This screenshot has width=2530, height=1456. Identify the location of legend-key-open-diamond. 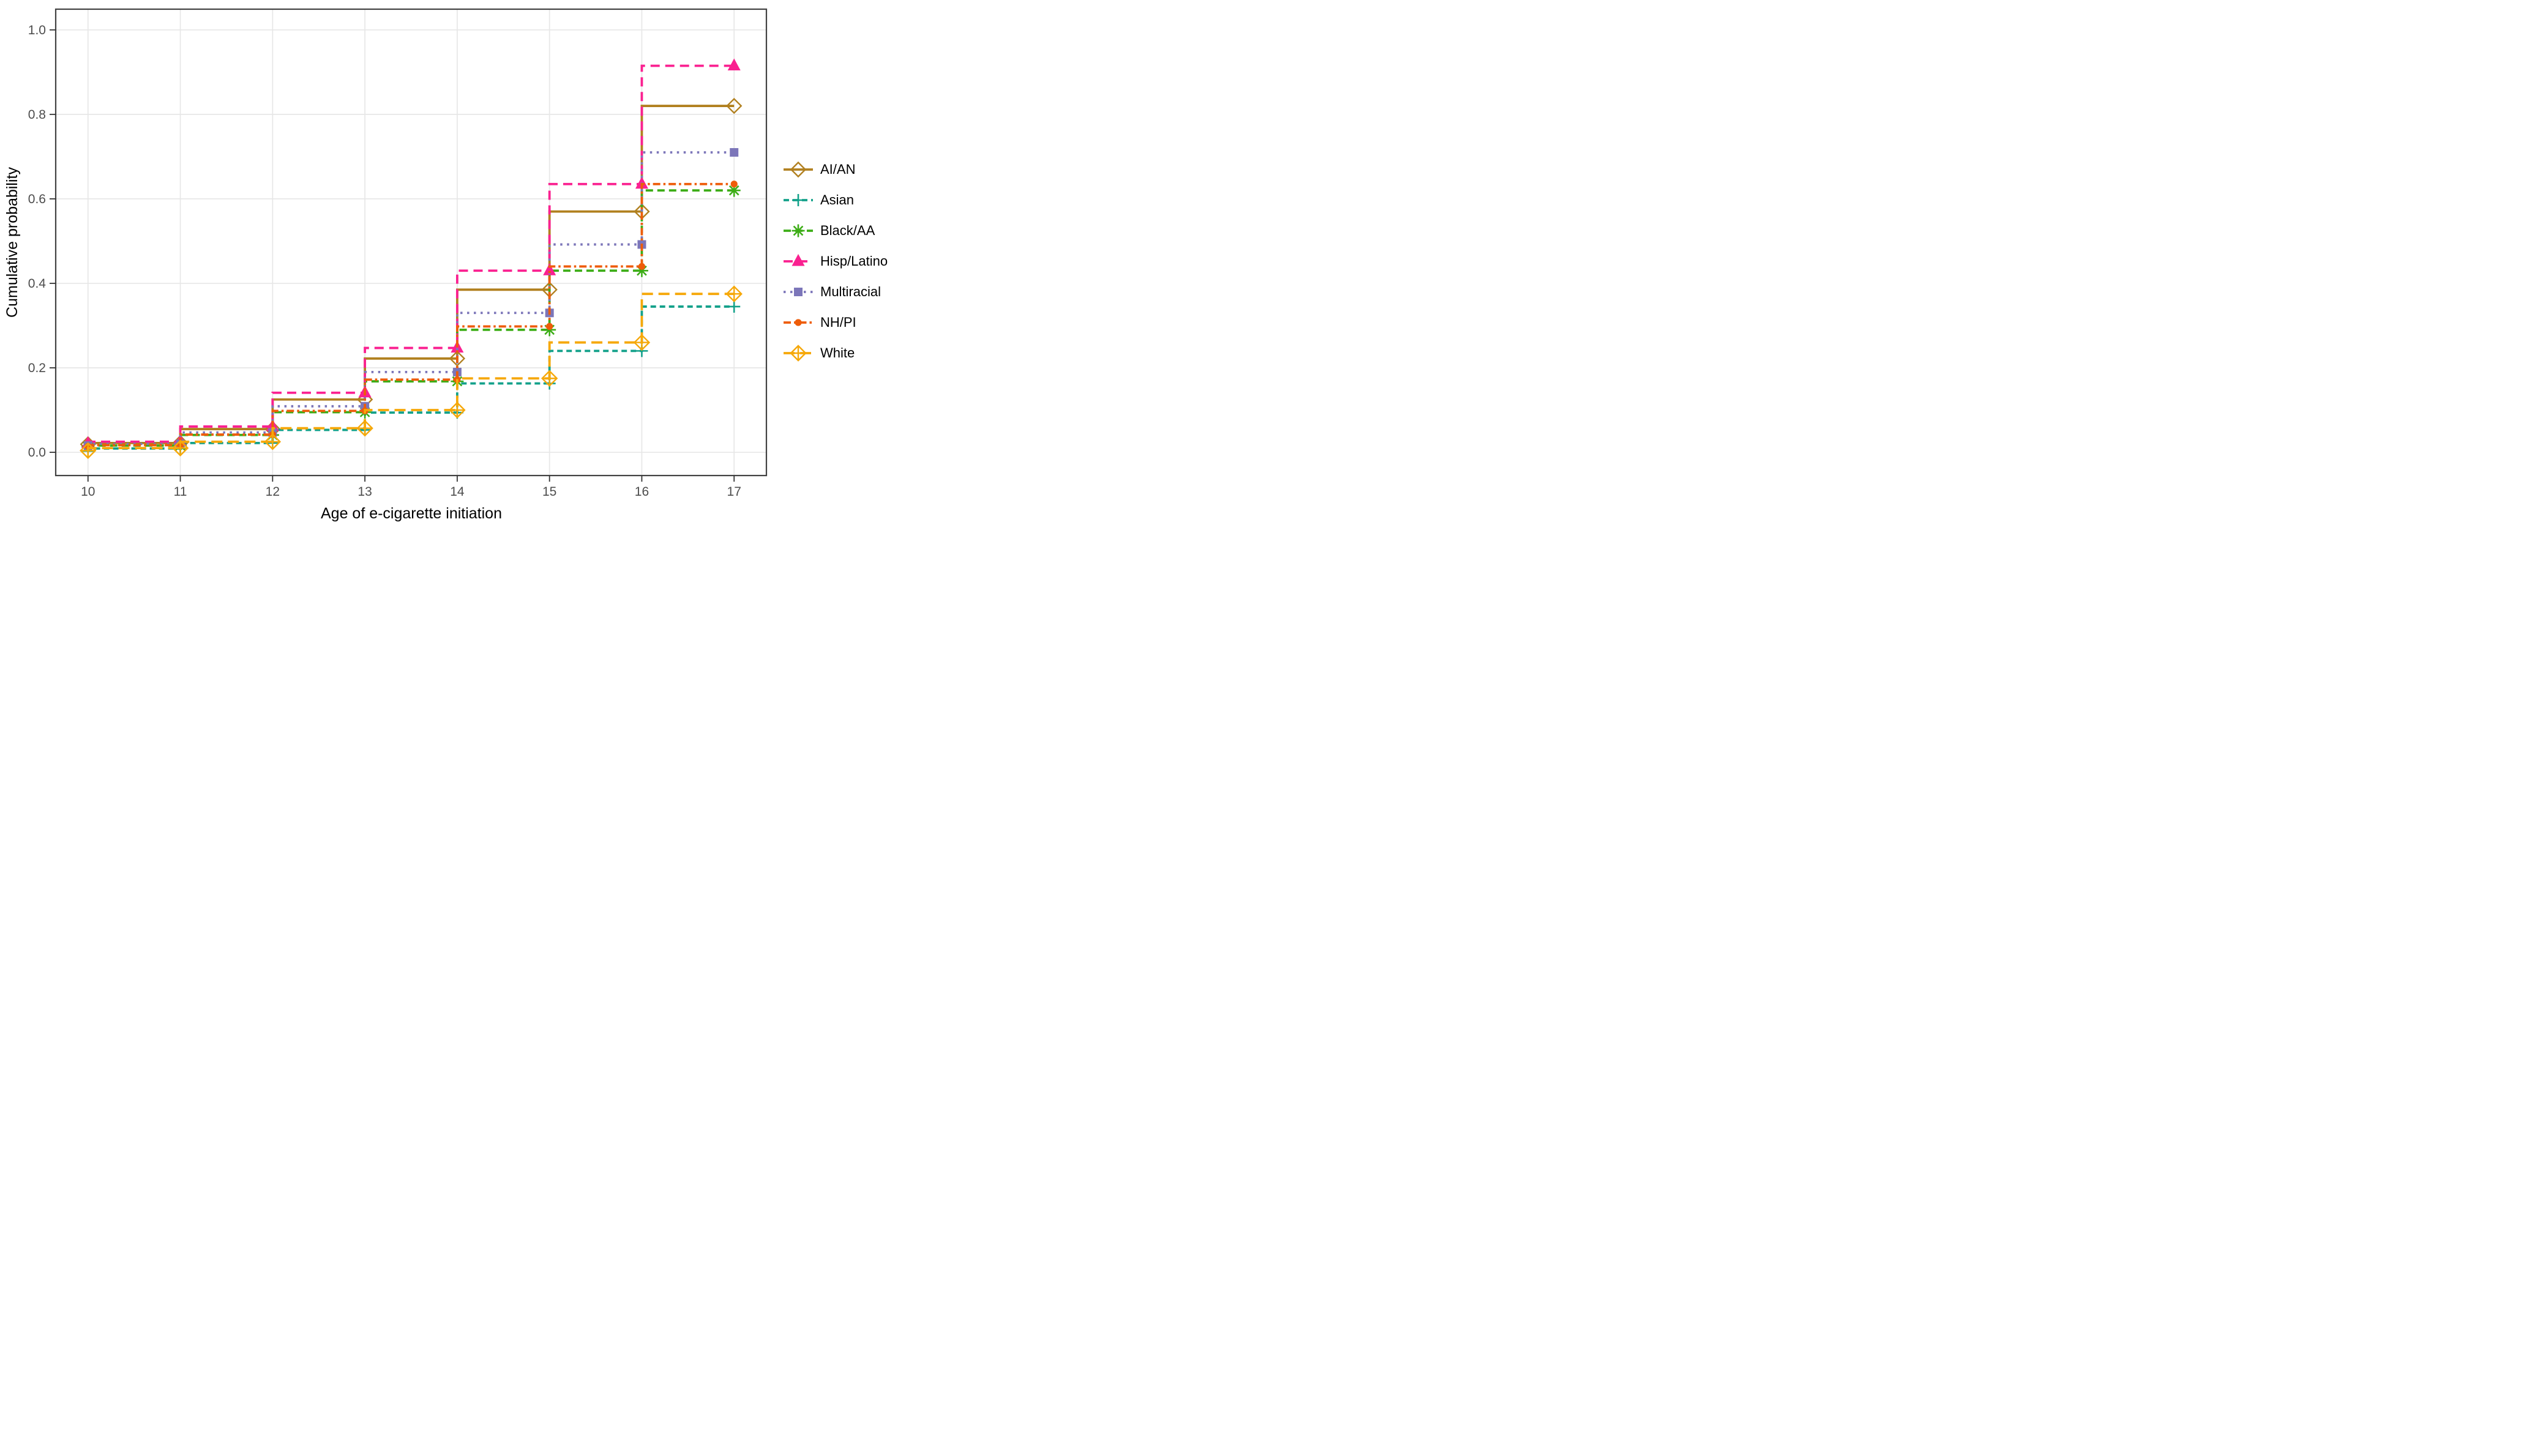
(798, 169).